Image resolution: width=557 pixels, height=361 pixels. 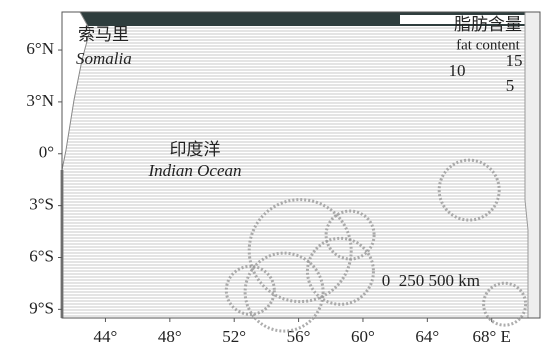 What do you see at coordinates (488, 45) in the screenshot?
I see `legend-title-en: fat content` at bounding box center [488, 45].